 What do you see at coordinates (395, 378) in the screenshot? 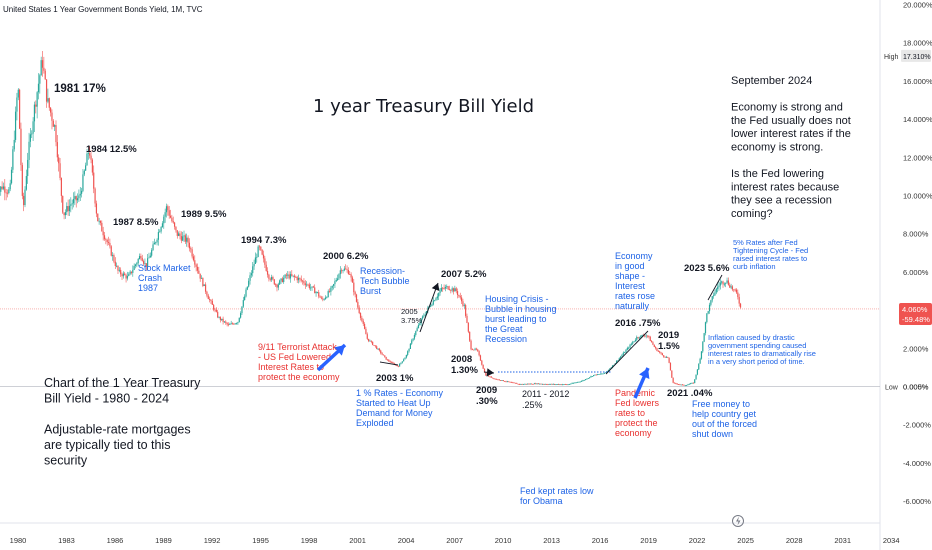
I see `label-2003: 2003 1%` at bounding box center [395, 378].